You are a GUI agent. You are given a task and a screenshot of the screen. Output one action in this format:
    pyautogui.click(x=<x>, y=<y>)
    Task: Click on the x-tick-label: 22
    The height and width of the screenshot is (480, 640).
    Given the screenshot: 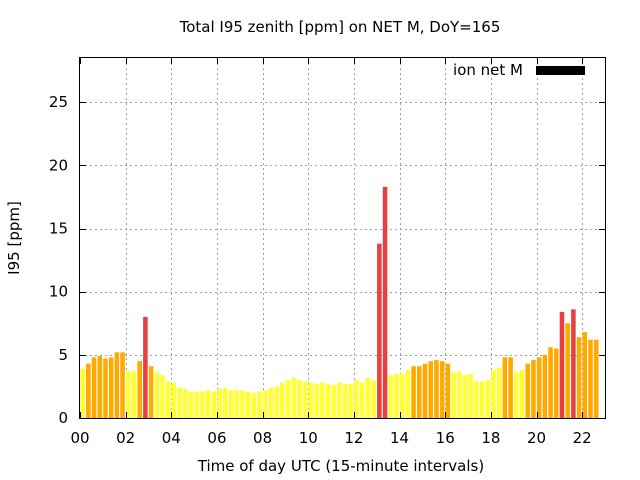 What is the action you would take?
    pyautogui.click(x=582, y=438)
    